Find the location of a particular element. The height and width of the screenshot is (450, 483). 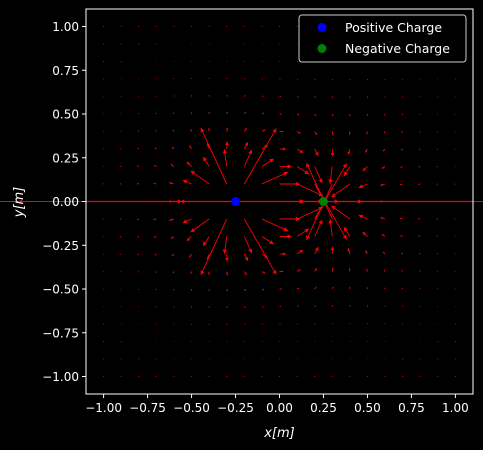

y-tick-label: 1.00 is located at coordinates (65, 27).